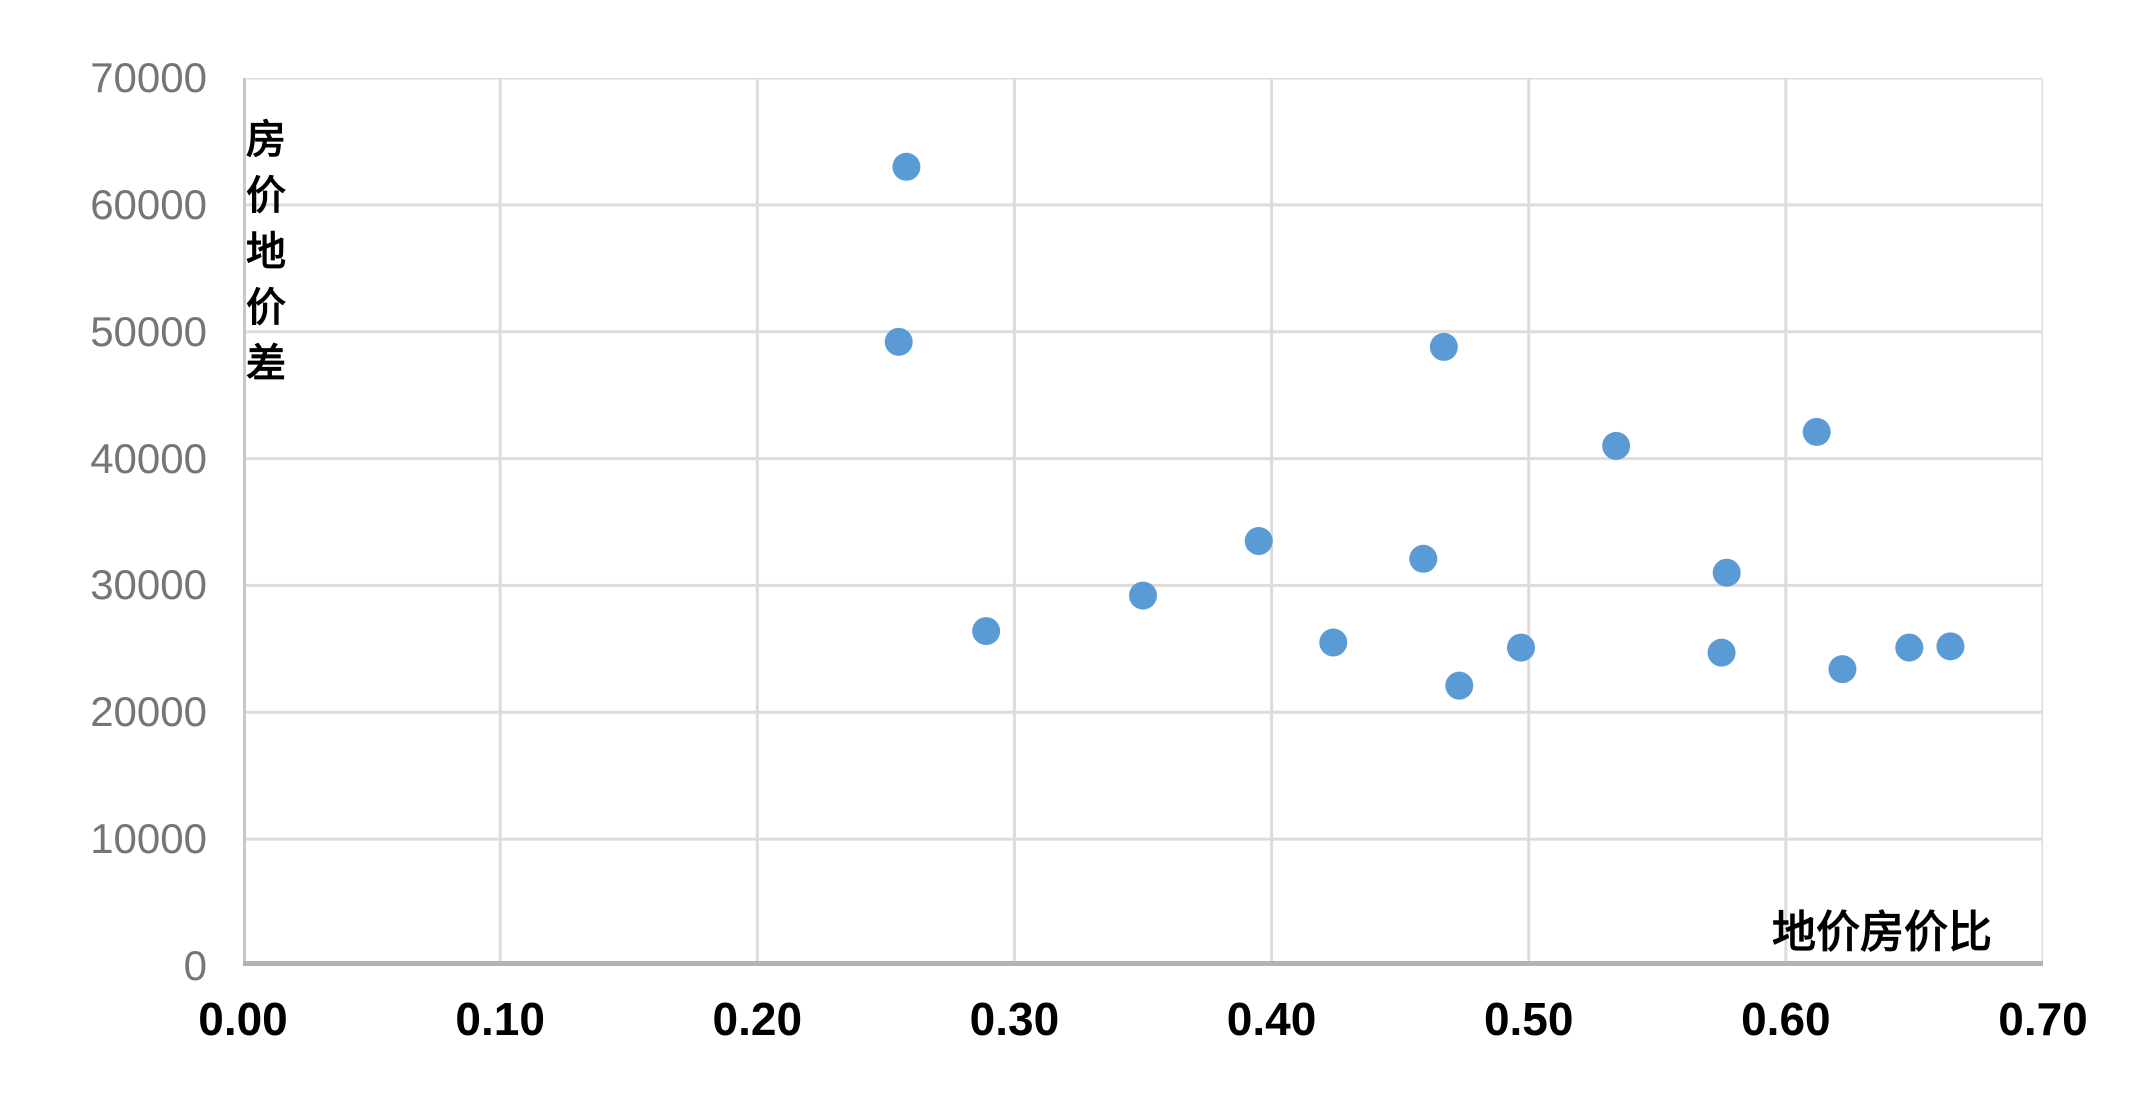 The width and height of the screenshot is (2148, 1104). Describe the element at coordinates (148, 204) in the screenshot. I see `y-tick-label: 60000` at that location.